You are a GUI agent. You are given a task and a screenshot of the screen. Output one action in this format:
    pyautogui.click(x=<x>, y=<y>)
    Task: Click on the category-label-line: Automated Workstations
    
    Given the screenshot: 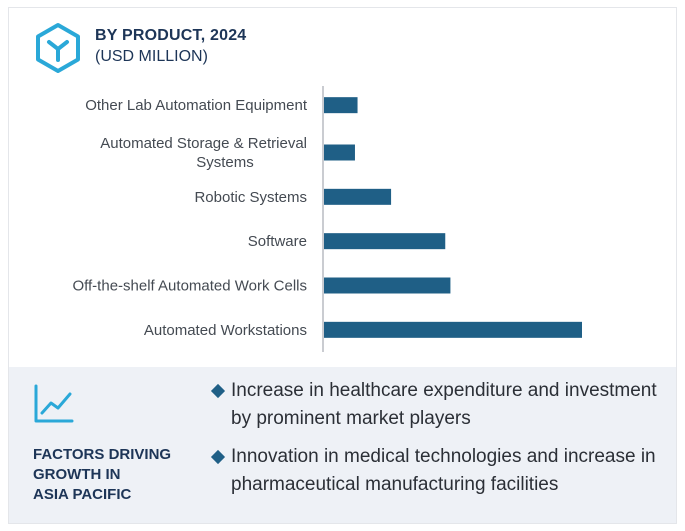 What is the action you would take?
    pyautogui.click(x=225, y=330)
    